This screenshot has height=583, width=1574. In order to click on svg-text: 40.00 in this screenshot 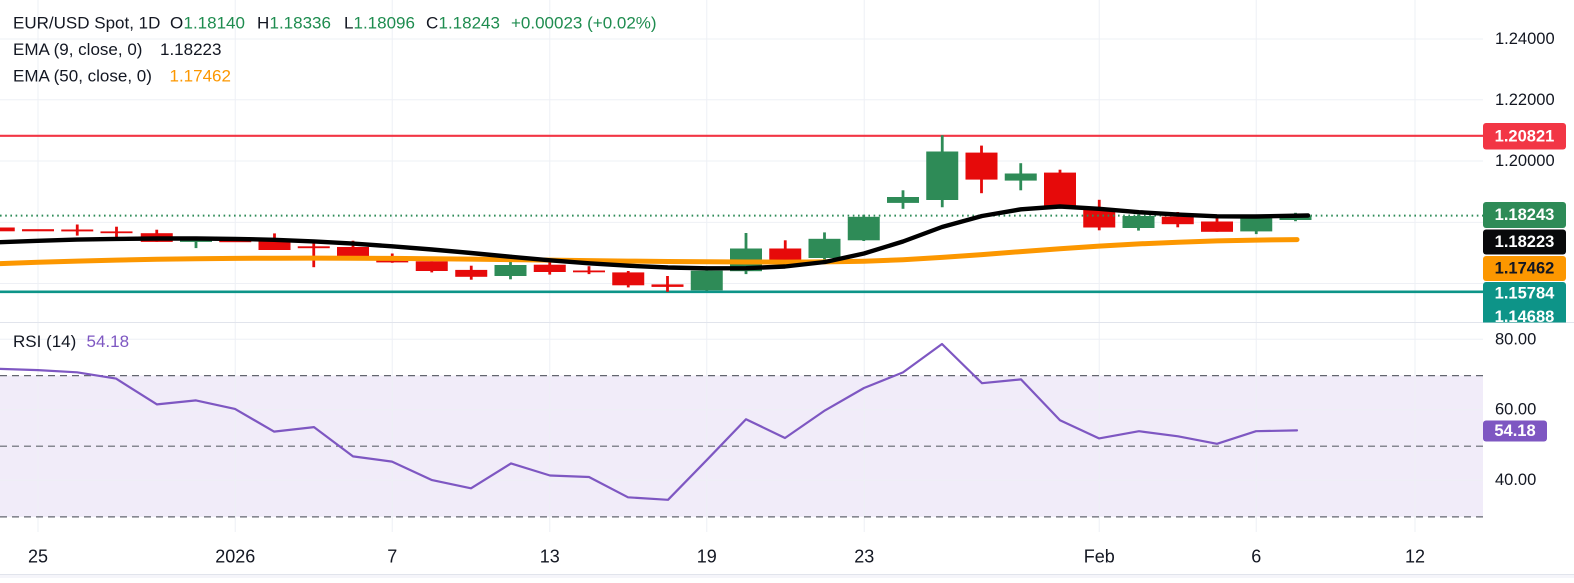, I will do `click(1515, 480)`.